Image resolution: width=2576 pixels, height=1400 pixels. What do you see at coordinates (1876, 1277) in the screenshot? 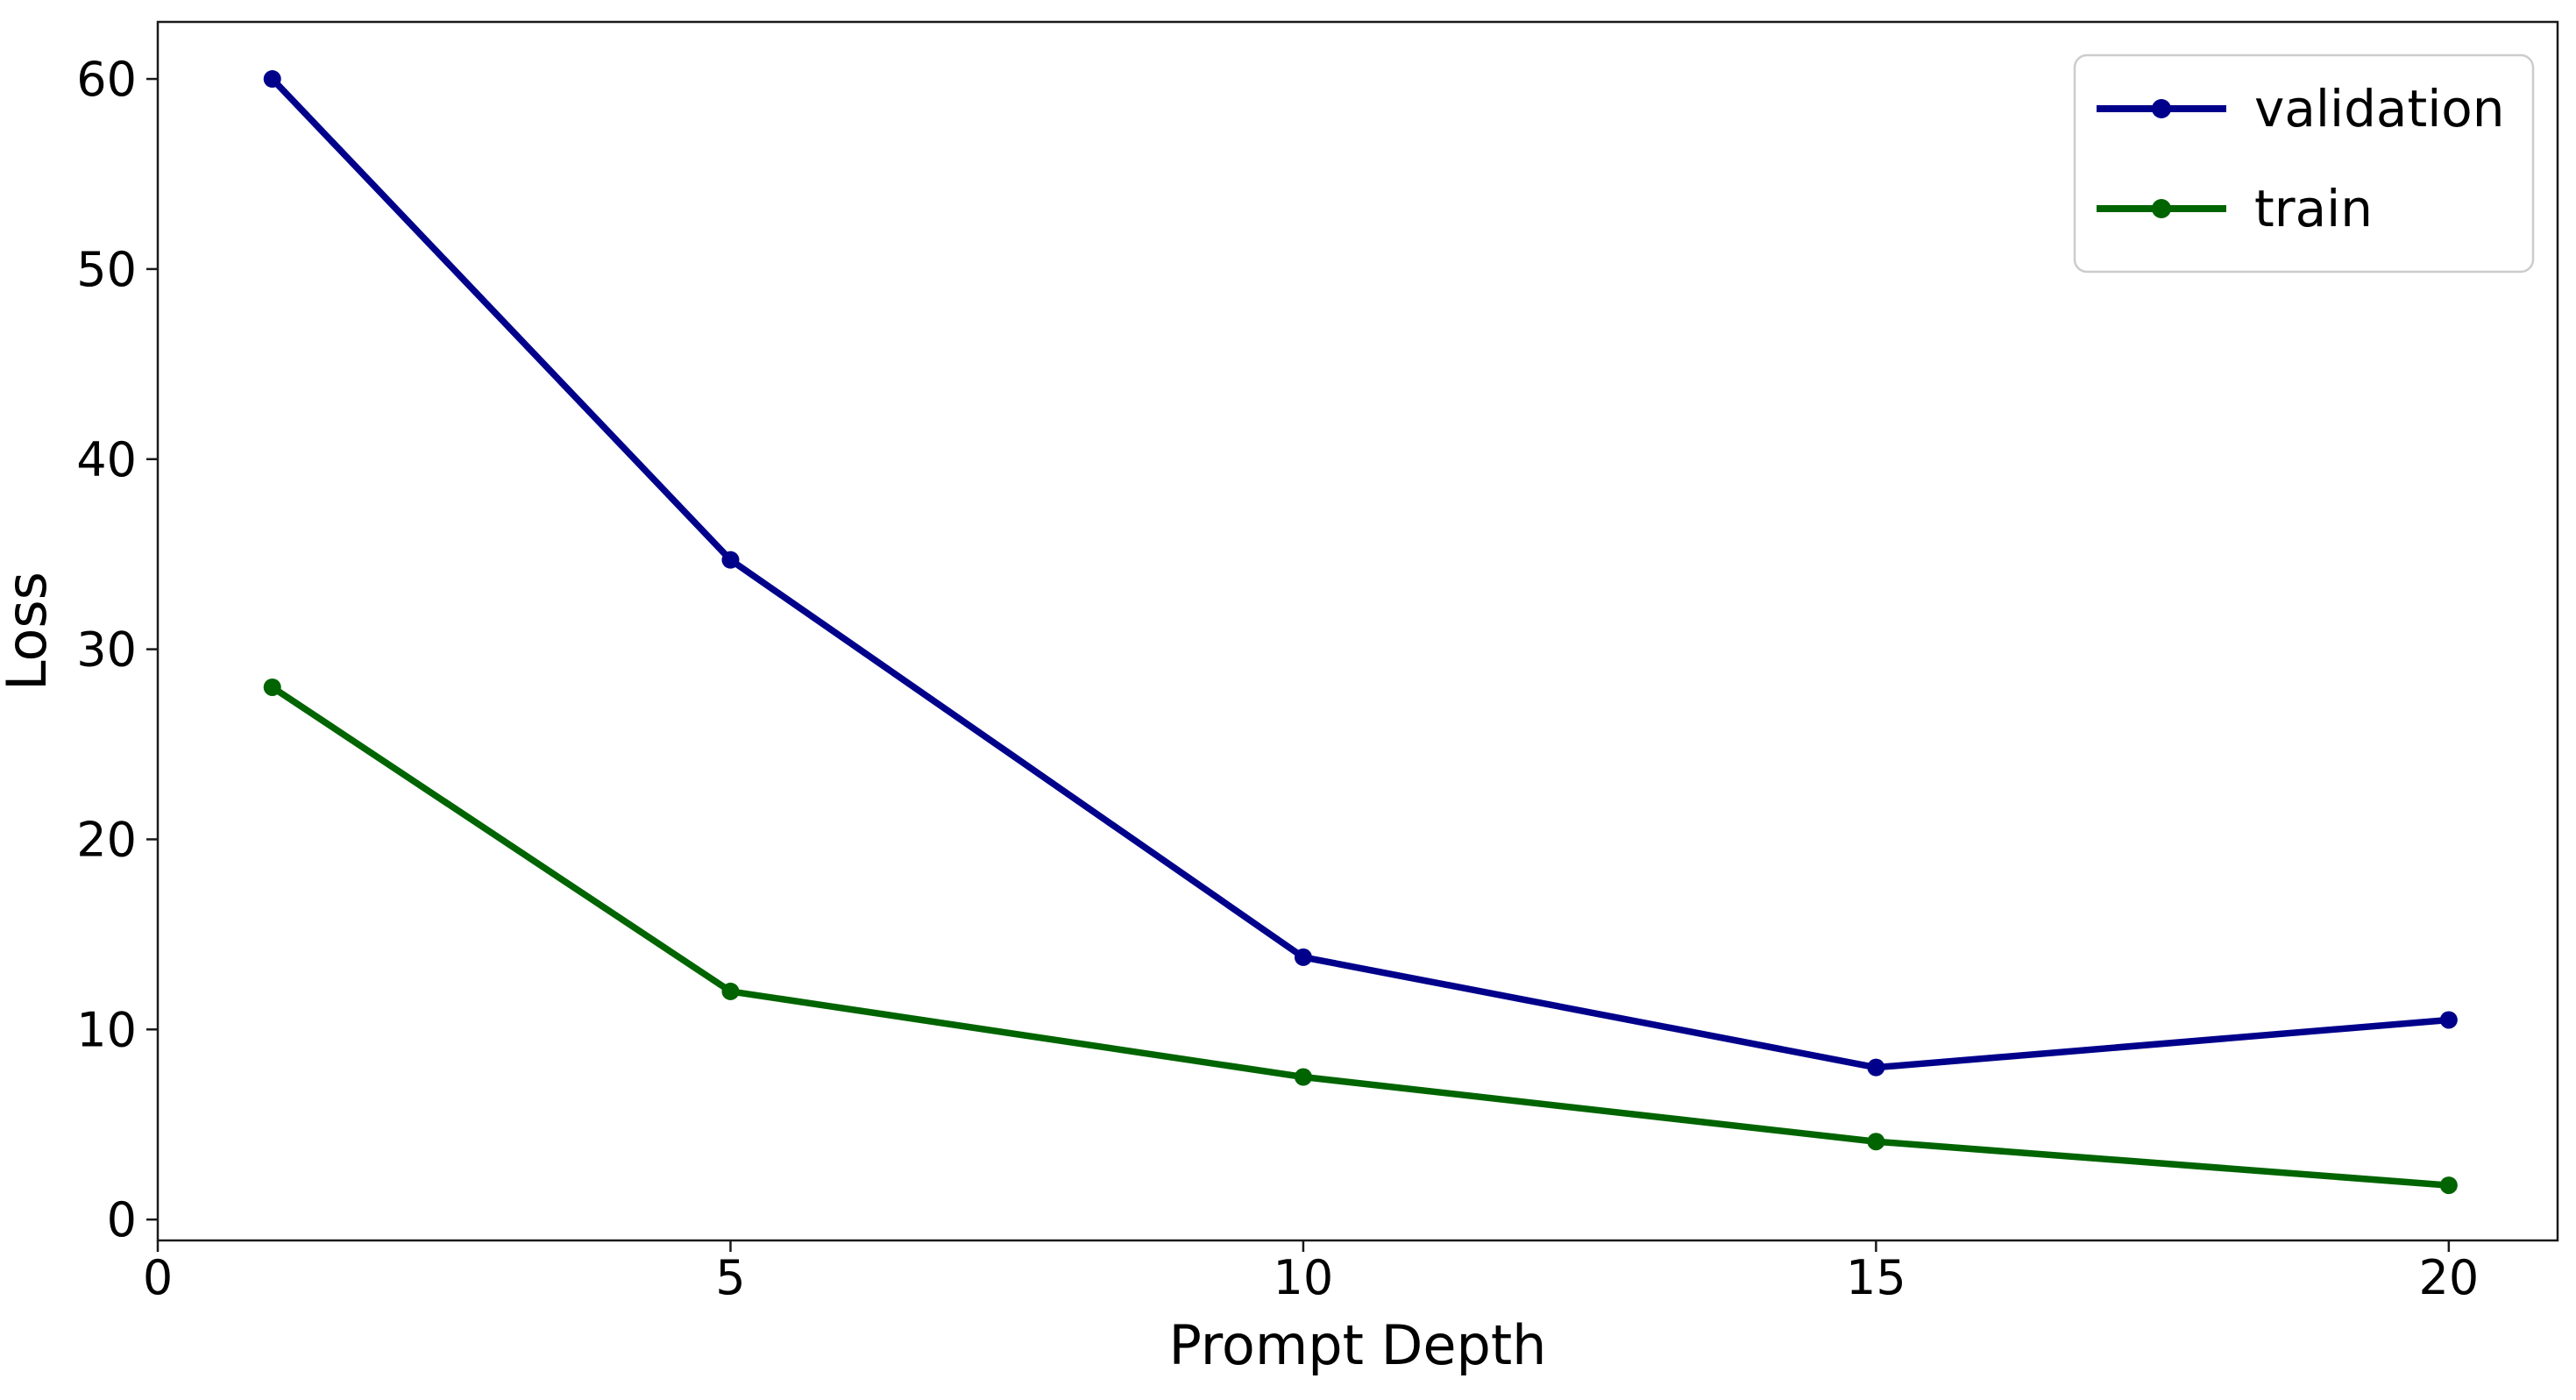
I see `x-tick-label: 15` at bounding box center [1876, 1277].